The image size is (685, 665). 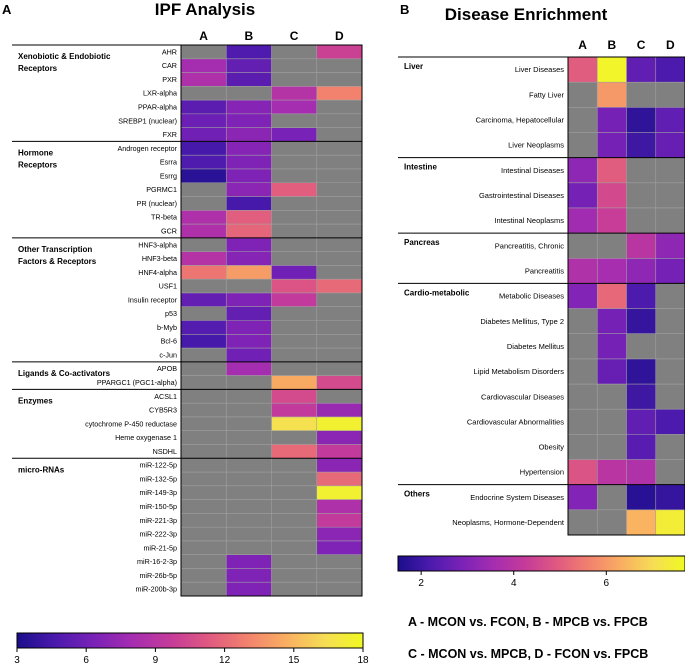 What do you see at coordinates (641, 45) in the screenshot?
I see `b-column-label: C` at bounding box center [641, 45].